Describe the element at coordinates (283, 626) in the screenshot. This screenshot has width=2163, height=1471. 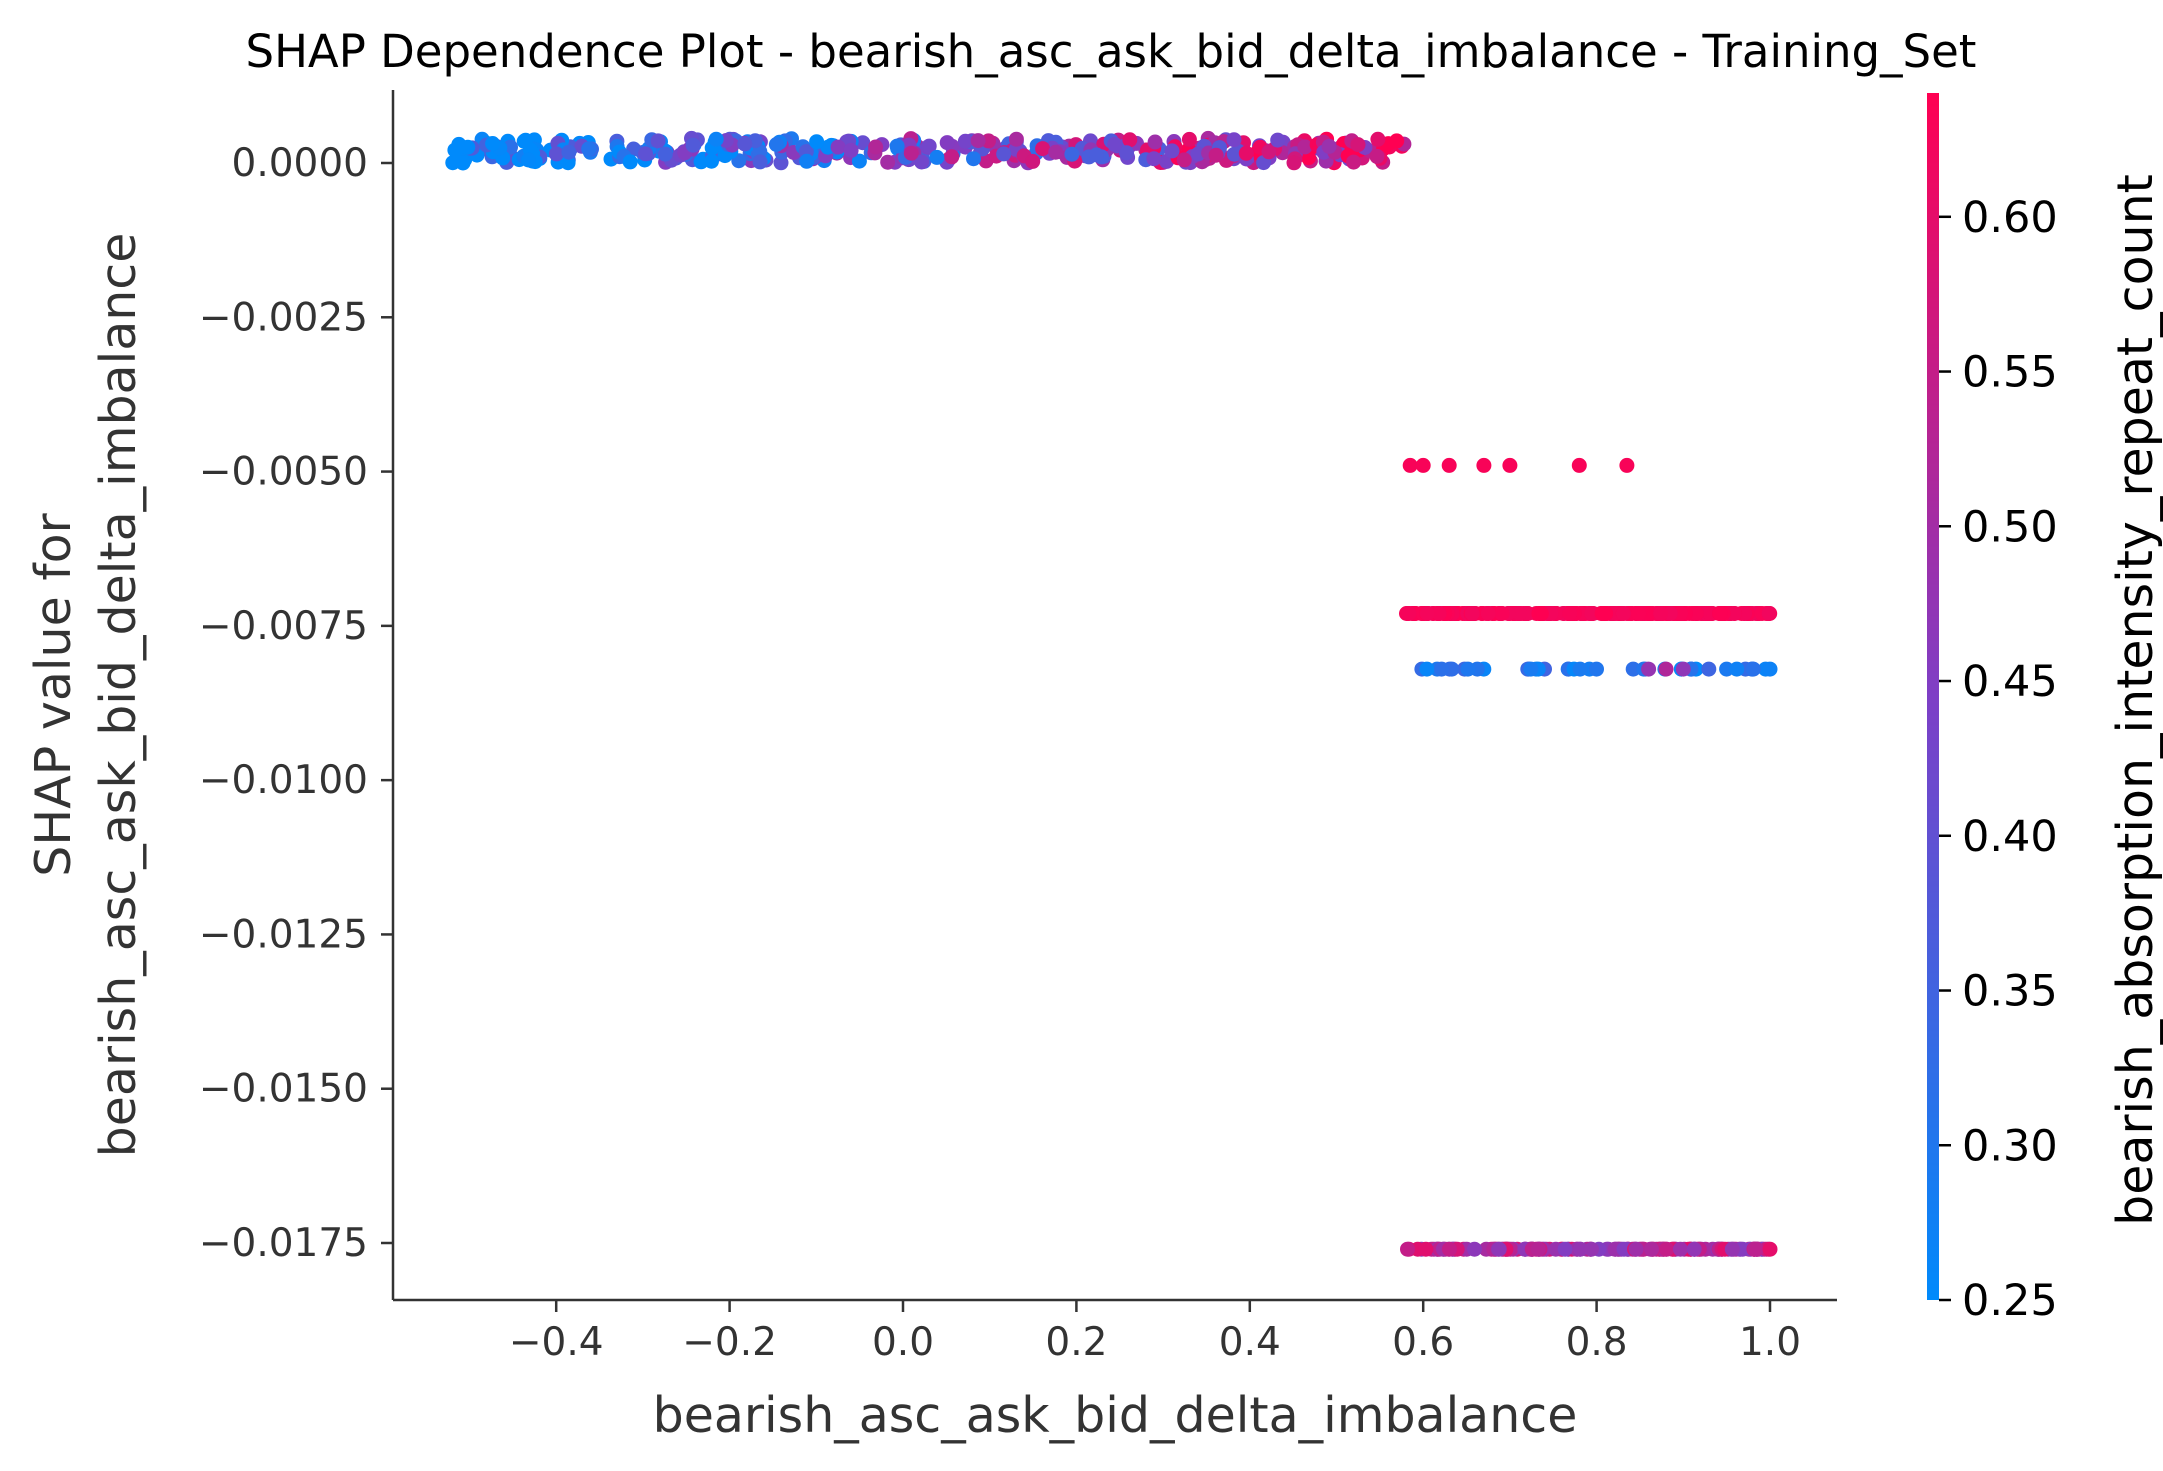
I see `y-tick-label: −0.0075` at that location.